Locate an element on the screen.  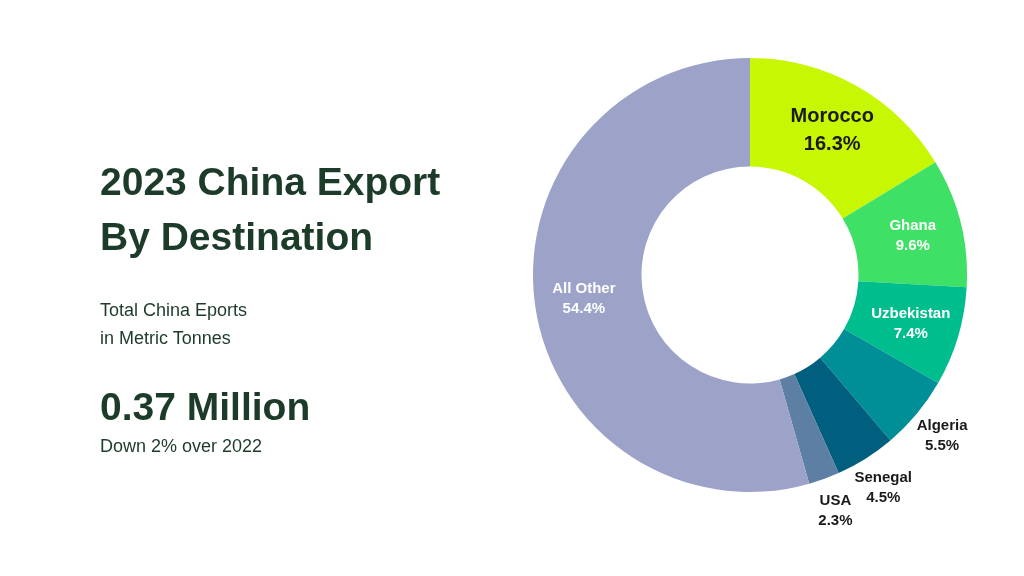
text: 0.37 Million is located at coordinates (205, 406).